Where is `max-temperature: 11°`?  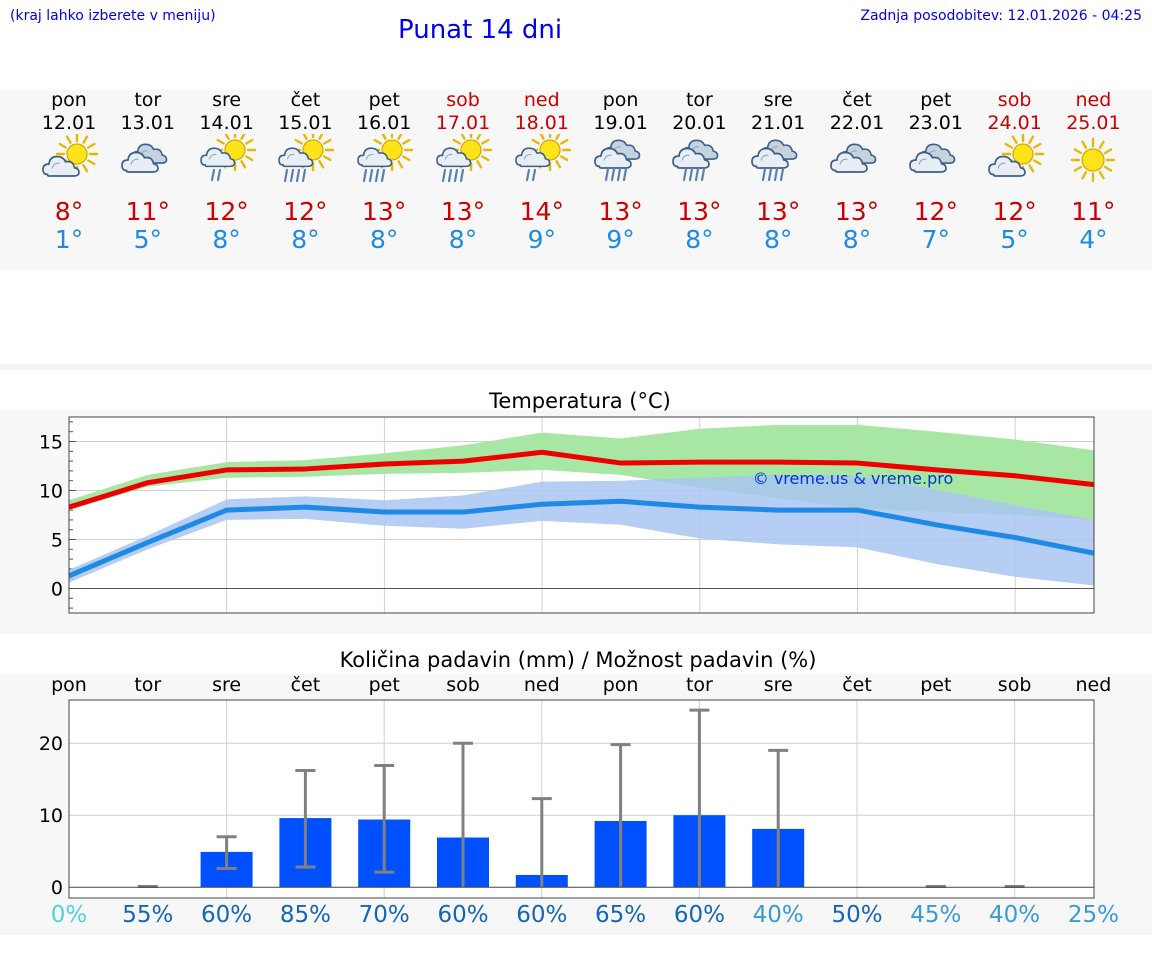 max-temperature: 11° is located at coordinates (1093, 211).